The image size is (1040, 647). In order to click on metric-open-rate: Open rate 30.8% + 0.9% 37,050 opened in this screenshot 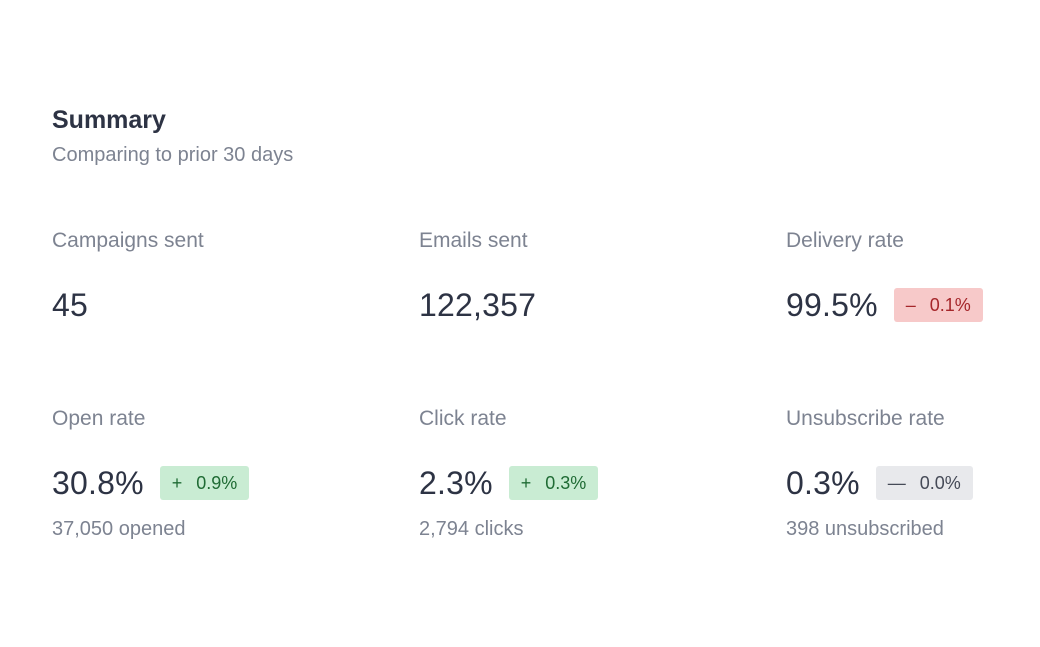, I will do `click(202, 474)`.